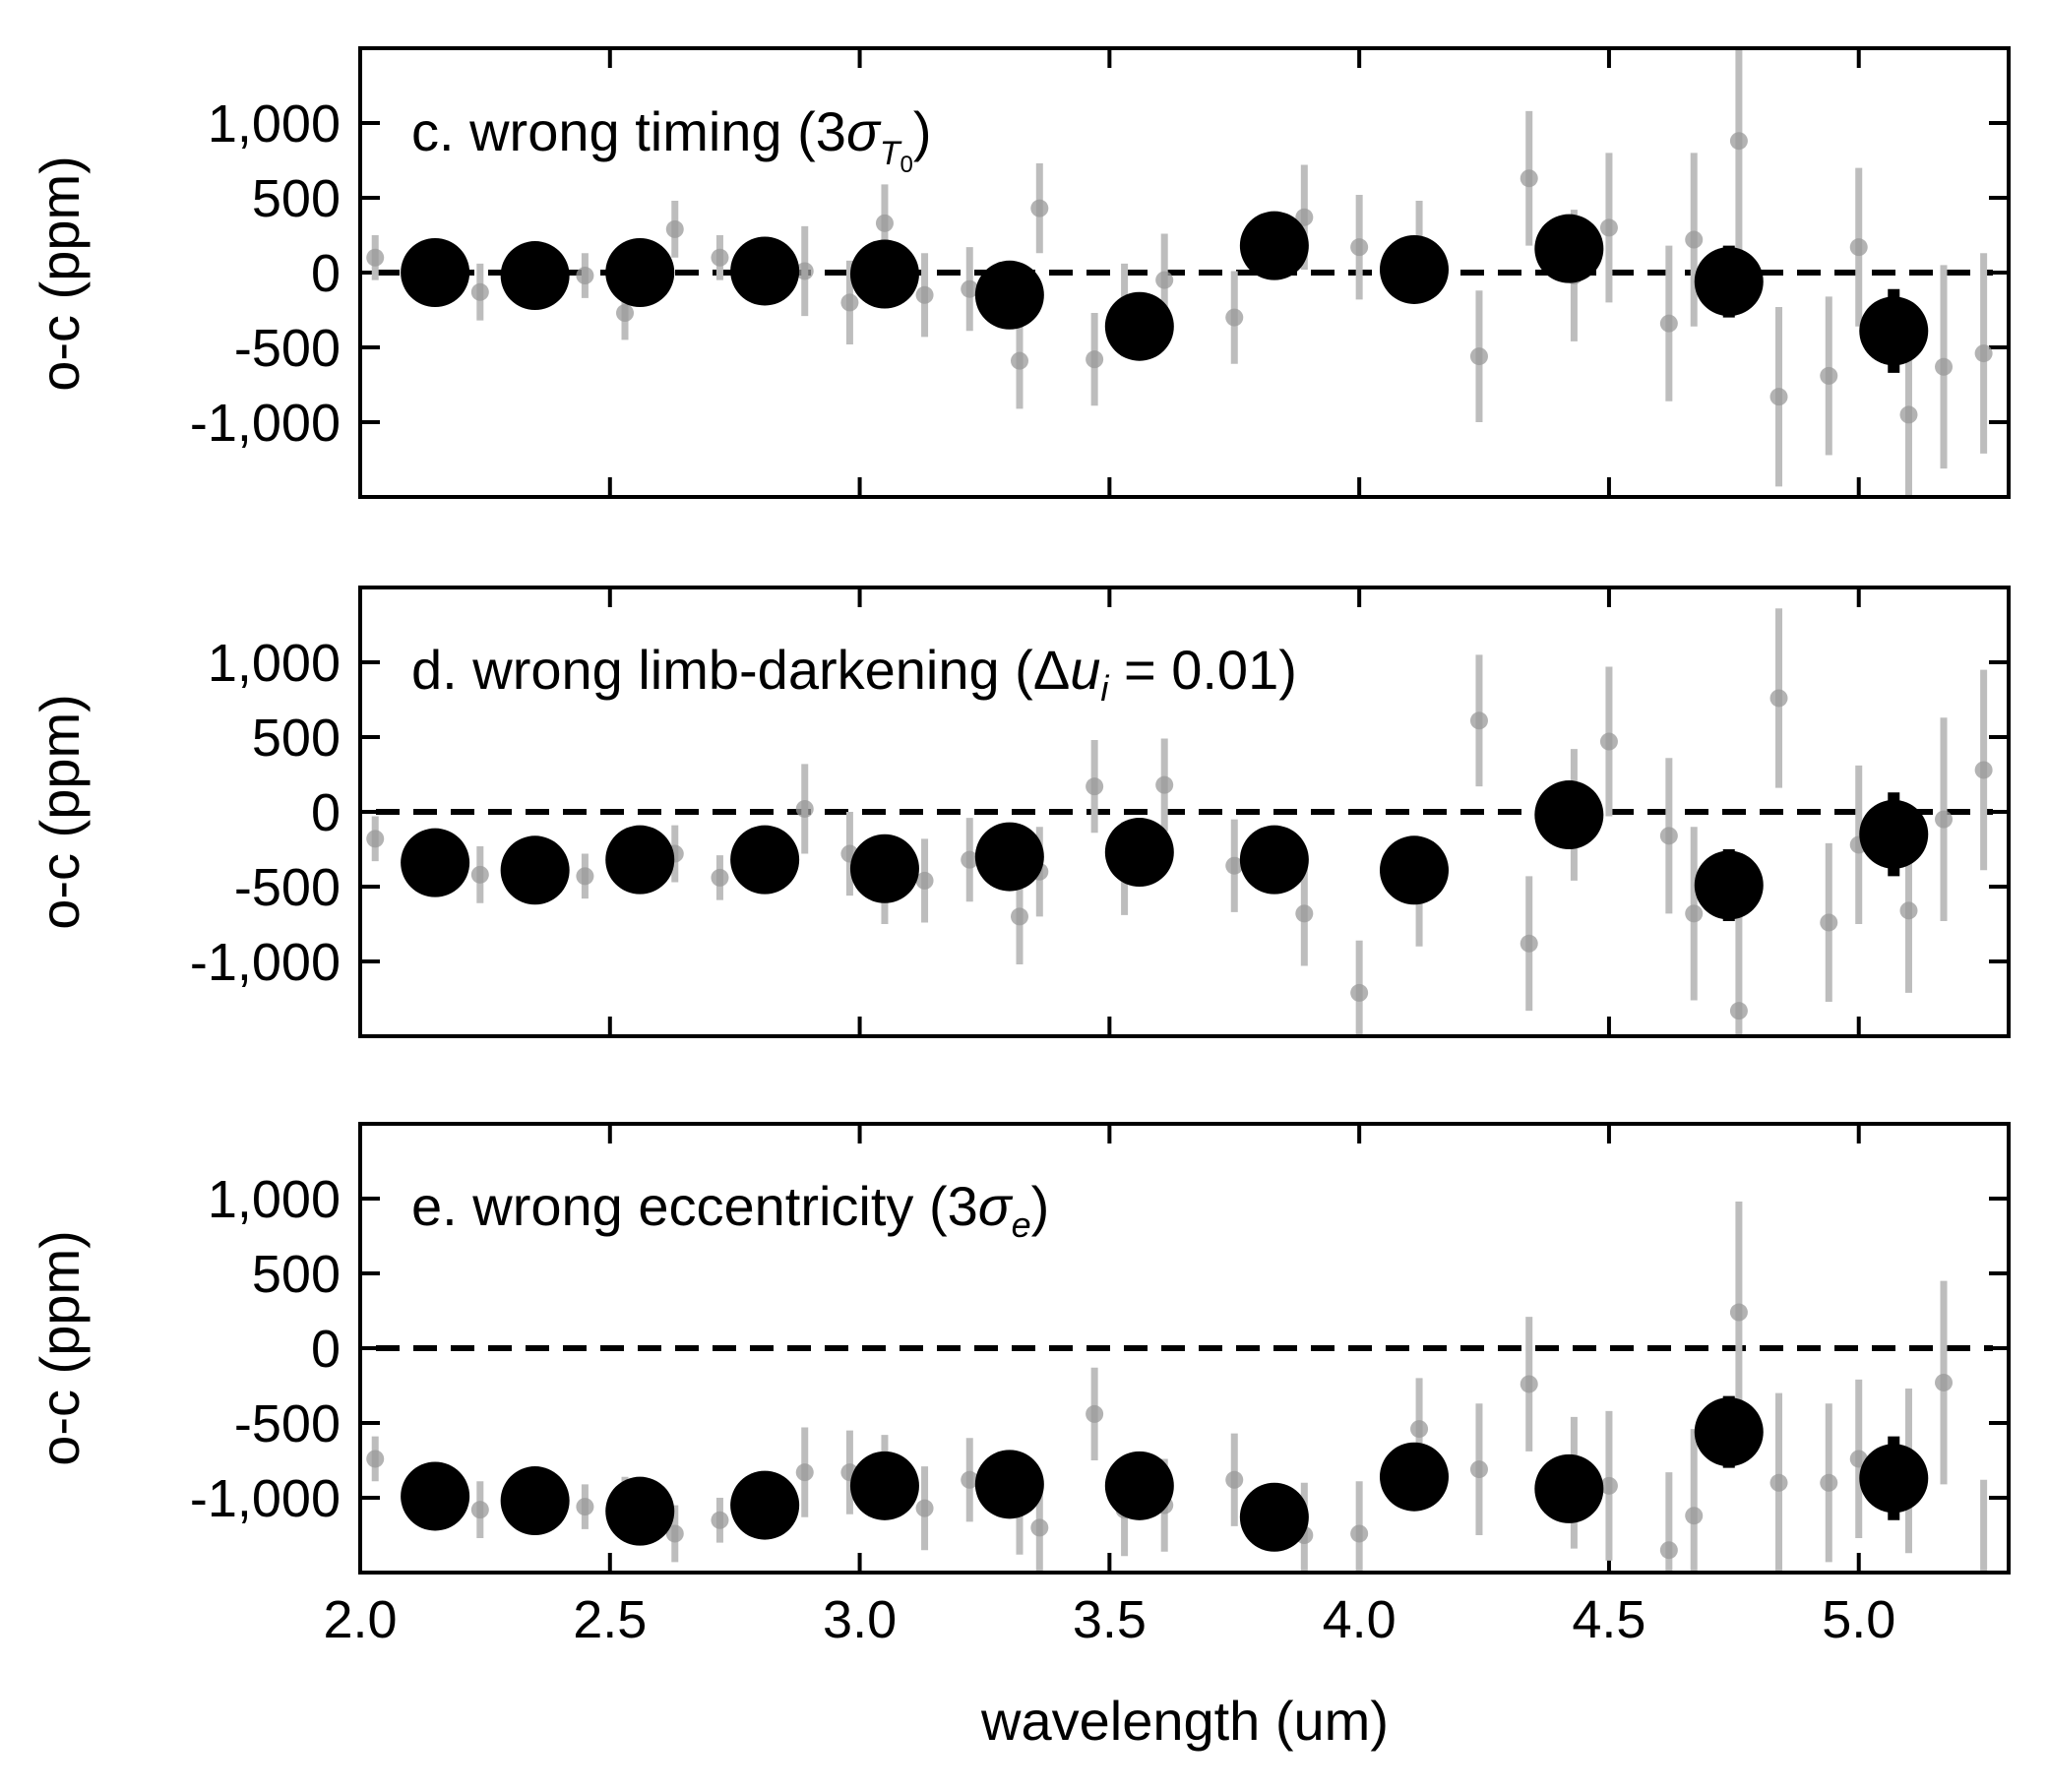 The width and height of the screenshot is (2048, 1792). Describe the element at coordinates (1359, 1619) in the screenshot. I see `xtick-label: 4.0` at that location.